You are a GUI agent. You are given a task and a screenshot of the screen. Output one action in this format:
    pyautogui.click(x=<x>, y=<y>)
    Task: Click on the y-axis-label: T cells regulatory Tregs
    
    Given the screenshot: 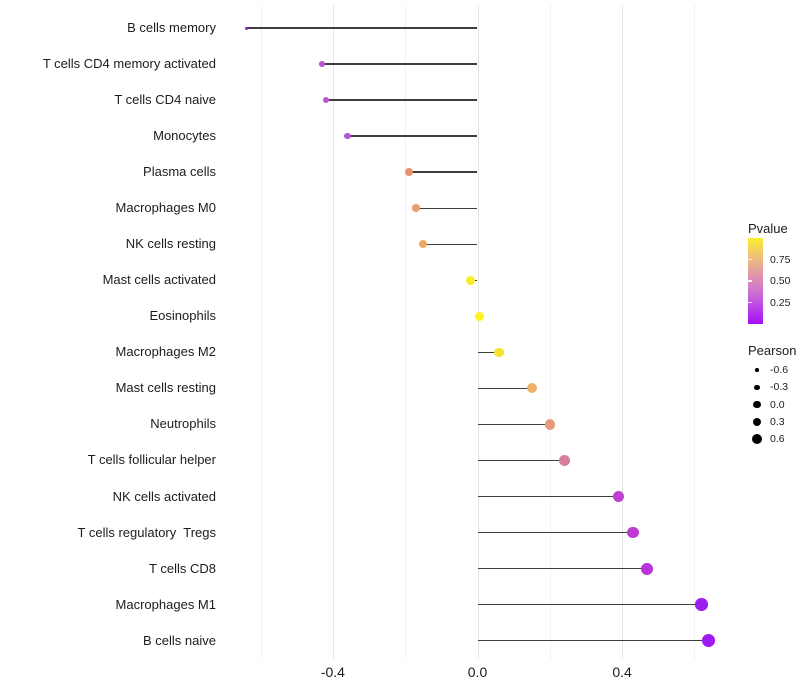 What is the action you would take?
    pyautogui.click(x=146, y=532)
    